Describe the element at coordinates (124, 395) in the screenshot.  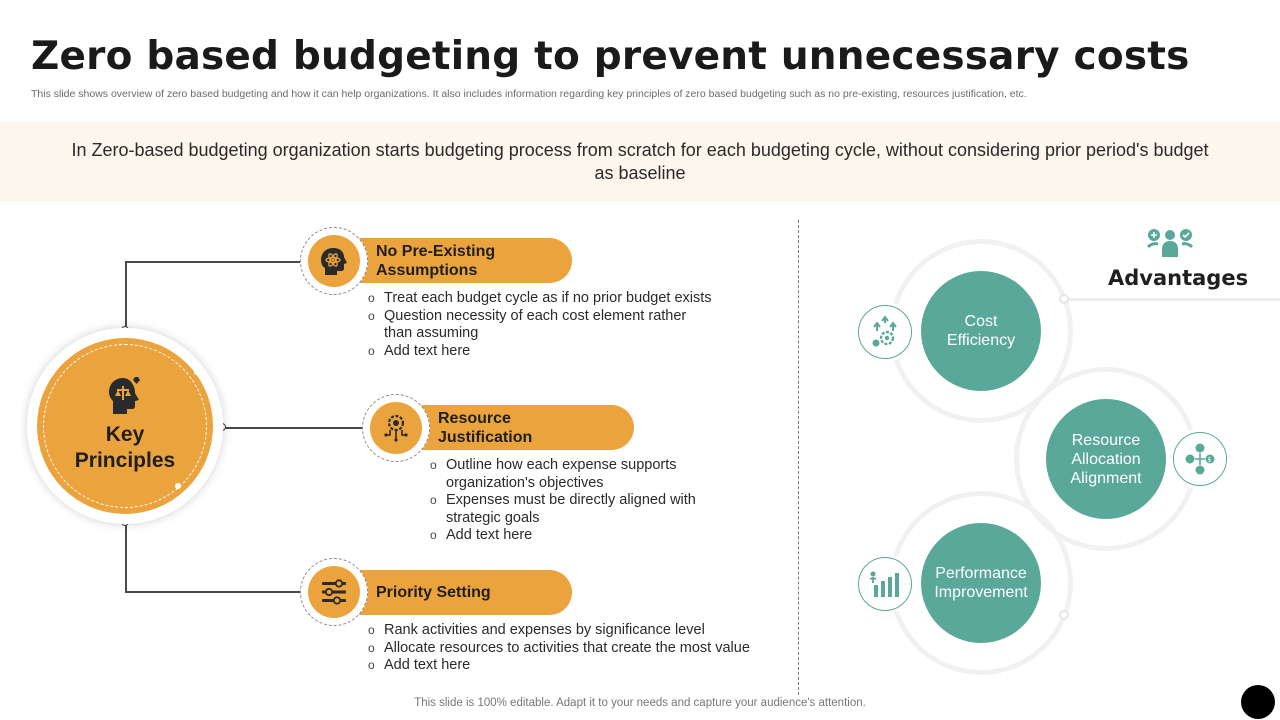
I see `head-scales-icon` at that location.